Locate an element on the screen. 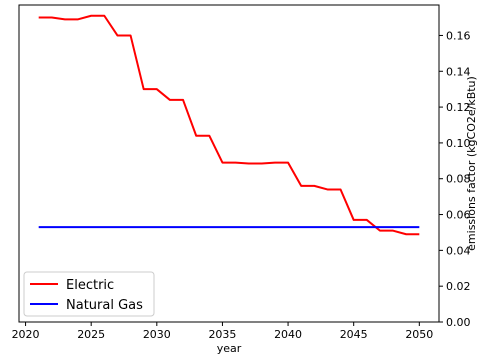 The height and width of the screenshot is (355, 481). y-tick-label-7: 0.14 is located at coordinates (458, 71).